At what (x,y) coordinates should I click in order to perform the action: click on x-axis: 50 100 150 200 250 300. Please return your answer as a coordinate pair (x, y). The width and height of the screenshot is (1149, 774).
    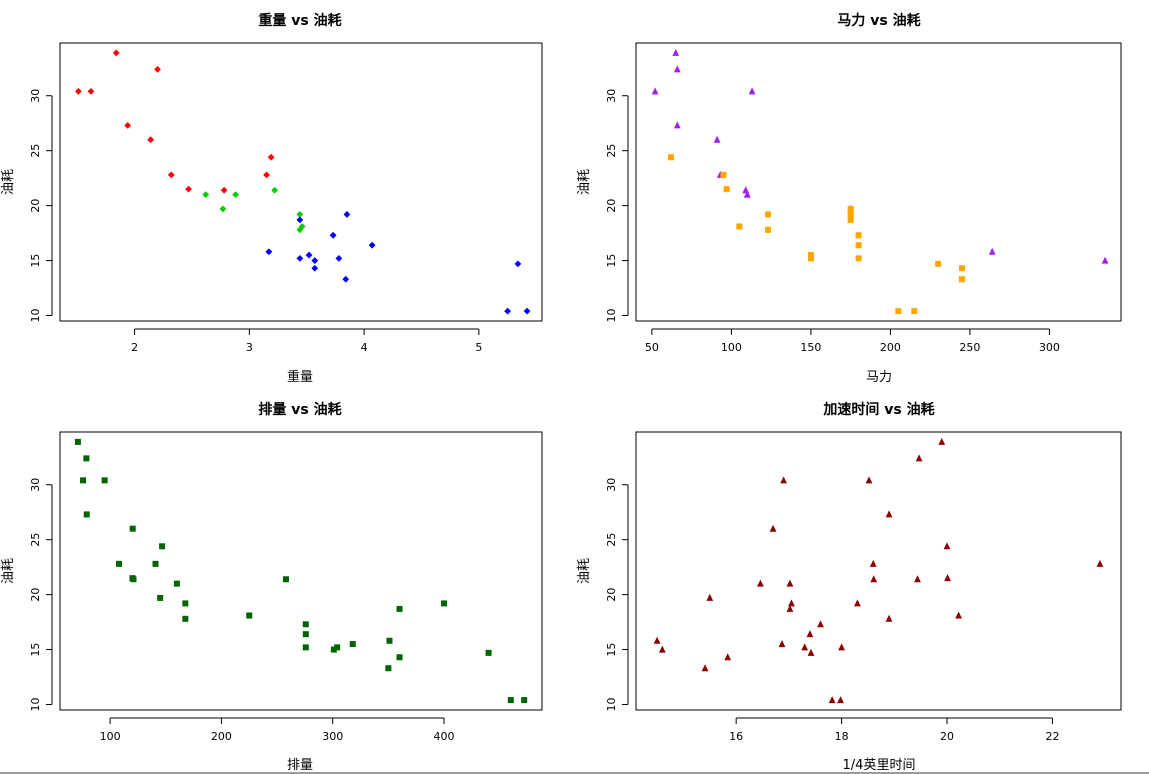
    Looking at the image, I should click on (852, 341).